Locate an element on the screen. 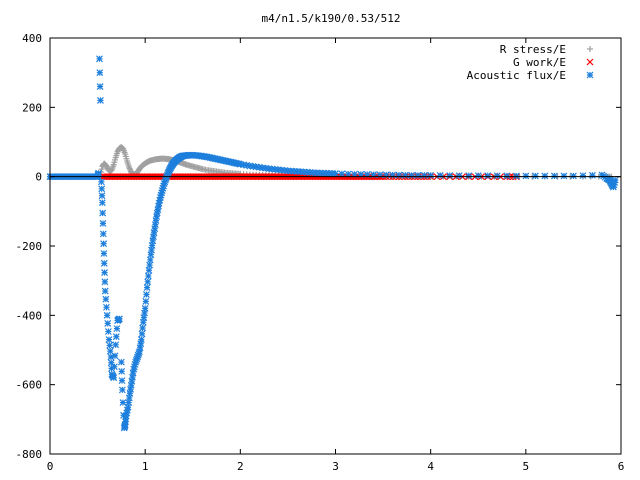  x-tick-label: 2 is located at coordinates (240, 466).